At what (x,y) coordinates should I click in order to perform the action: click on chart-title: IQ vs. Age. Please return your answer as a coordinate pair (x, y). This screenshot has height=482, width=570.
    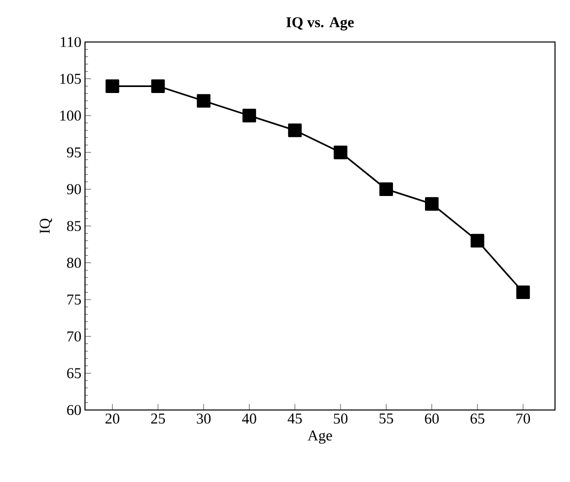
    Looking at the image, I should click on (320, 23).